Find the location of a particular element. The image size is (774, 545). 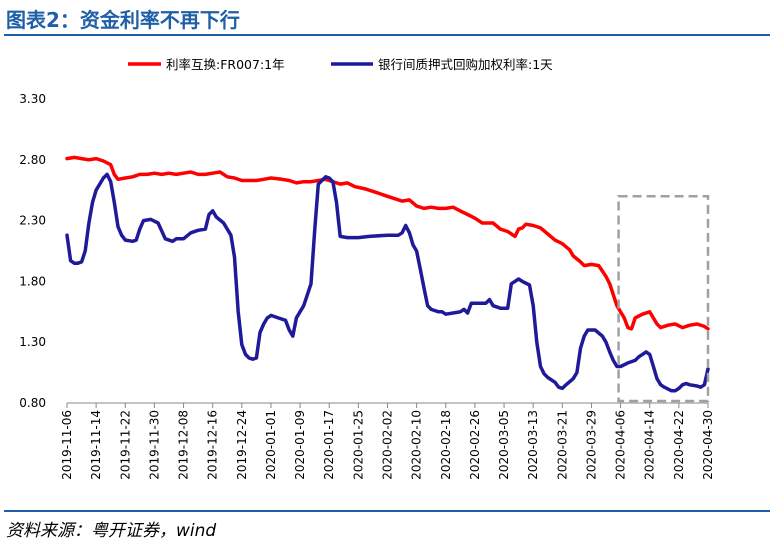

x-tick-label: 2020-03-13 is located at coordinates (533, 445).